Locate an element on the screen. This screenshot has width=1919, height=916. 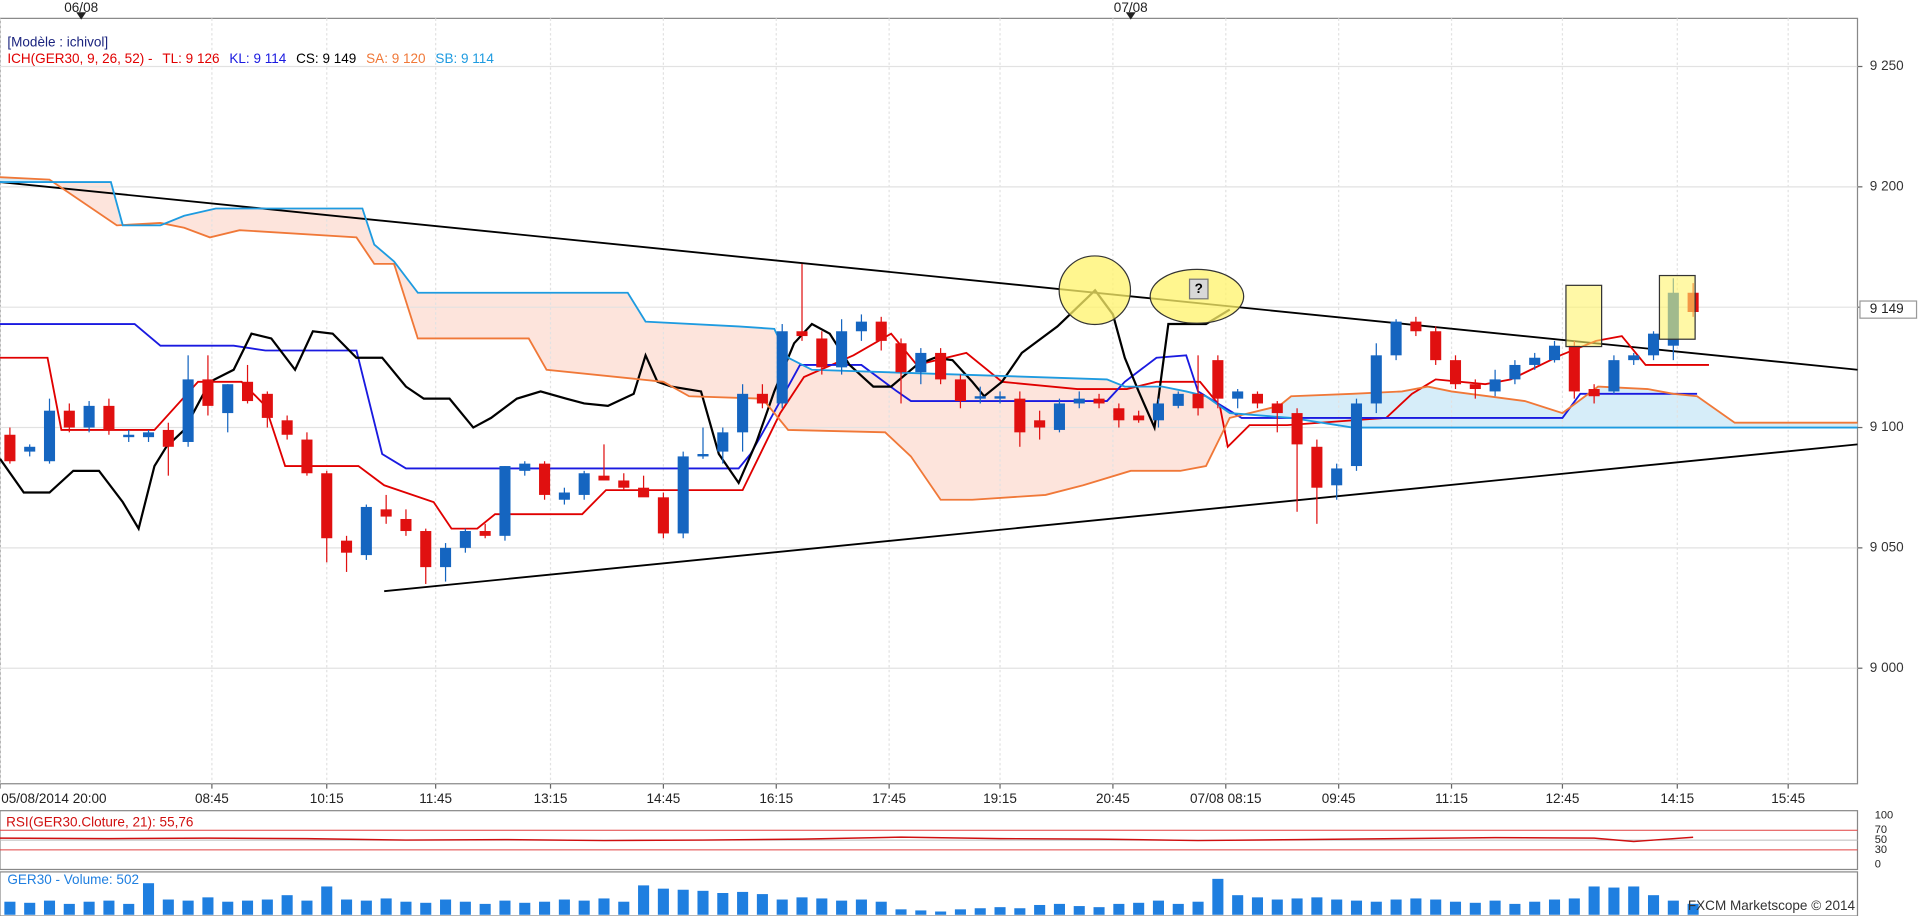
footer: FXCM Marketscope © 2014 is located at coordinates (1772, 905).